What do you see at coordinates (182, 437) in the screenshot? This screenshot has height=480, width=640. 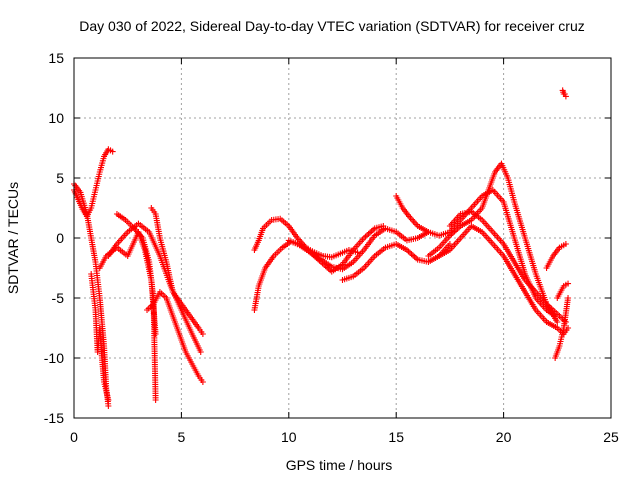 I see `x-tick-label: 5` at bounding box center [182, 437].